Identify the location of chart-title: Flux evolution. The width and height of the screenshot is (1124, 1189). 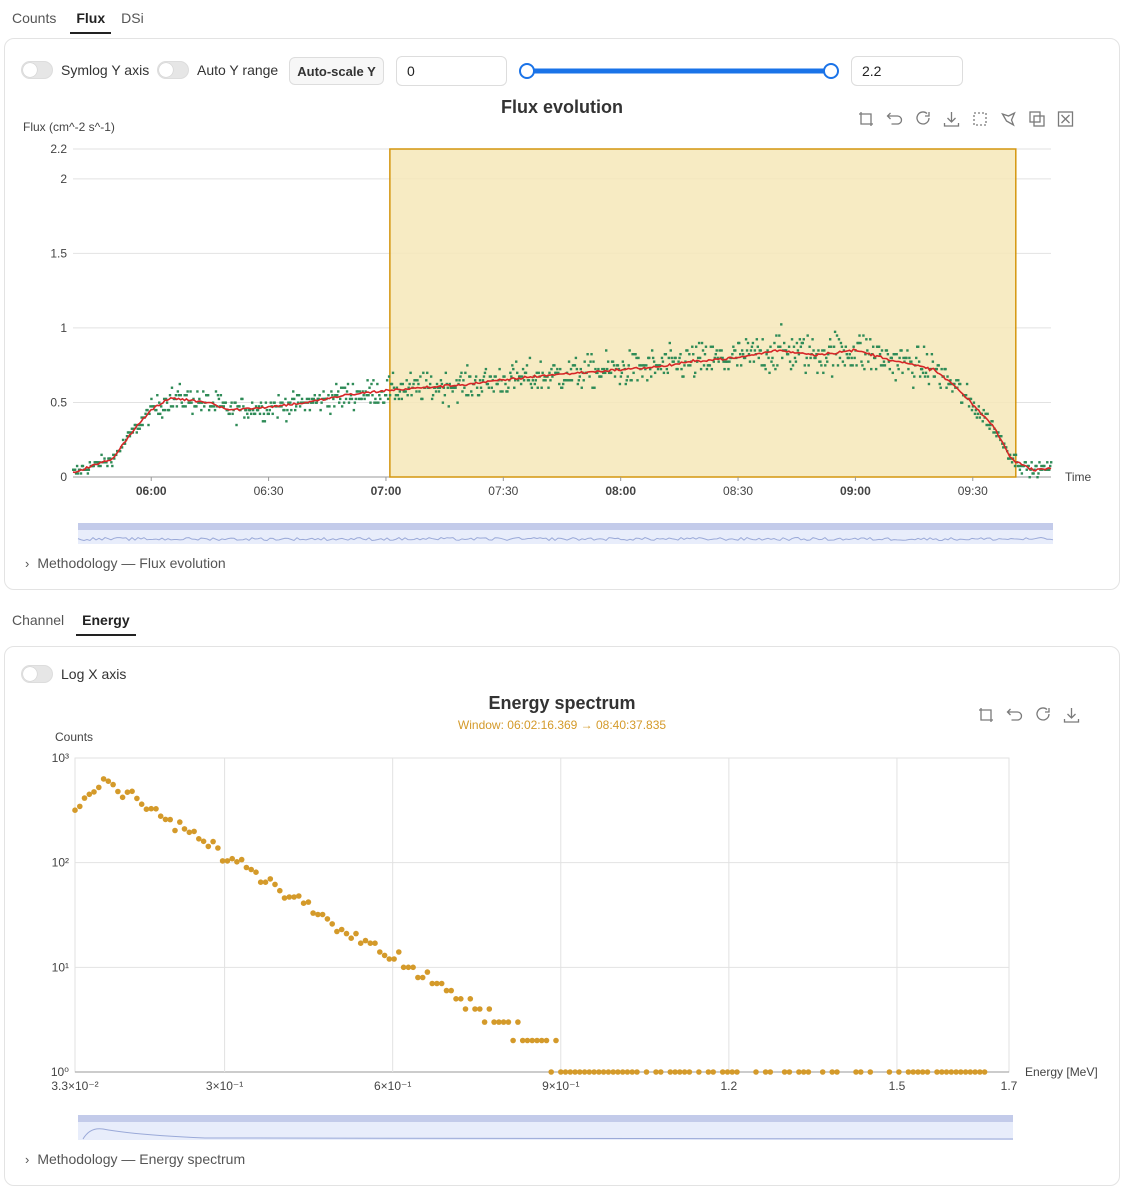
(562, 107).